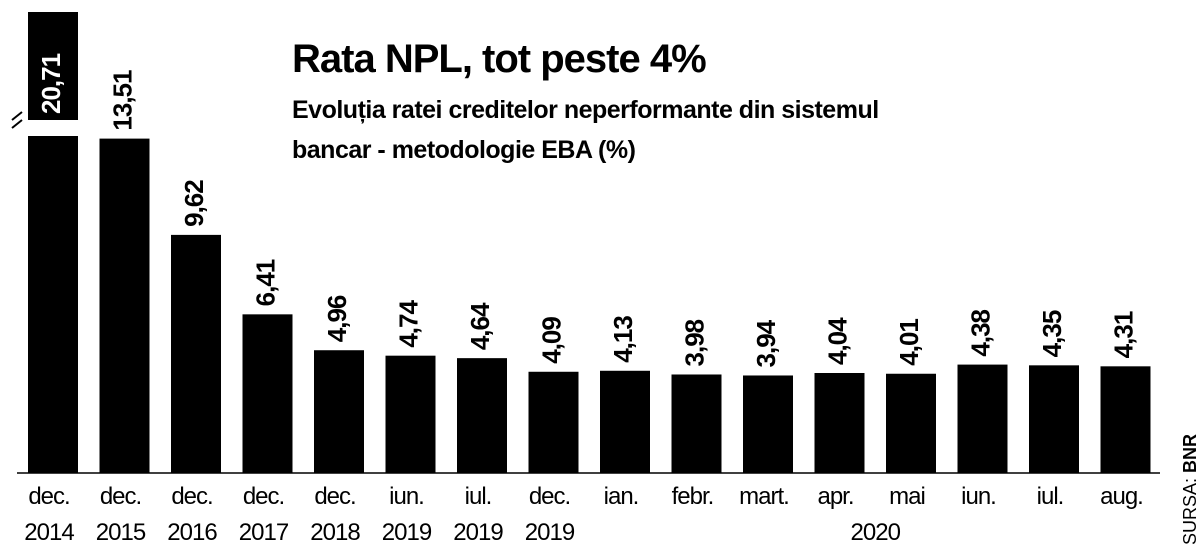 This screenshot has width=1204, height=550. Describe the element at coordinates (192, 532) in the screenshot. I see `x-tick-year: 2016` at that location.